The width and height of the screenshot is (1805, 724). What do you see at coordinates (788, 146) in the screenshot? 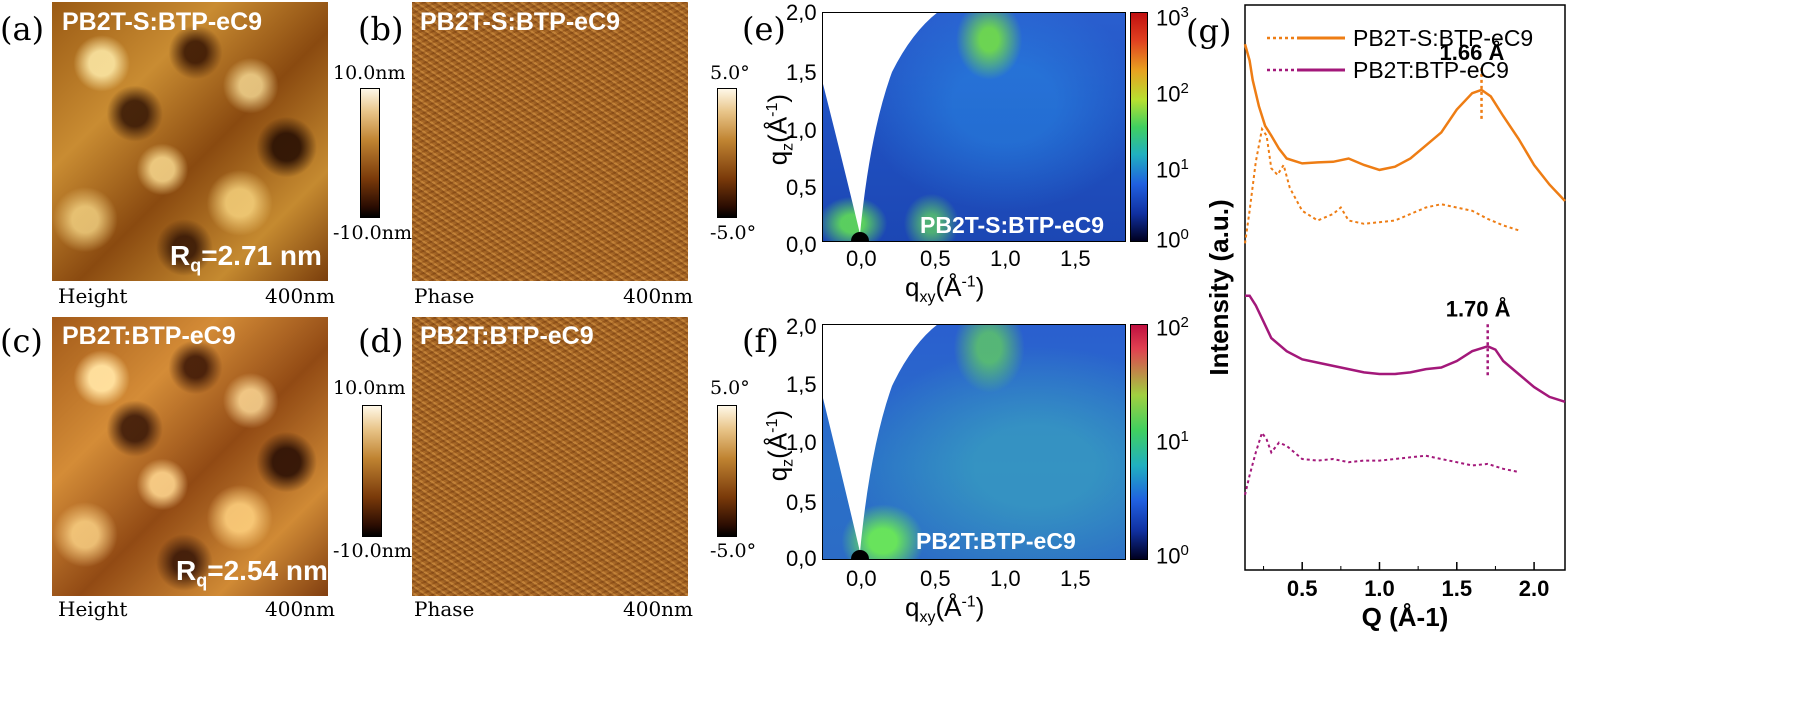
I see `y-title-sub: z` at bounding box center [788, 146].